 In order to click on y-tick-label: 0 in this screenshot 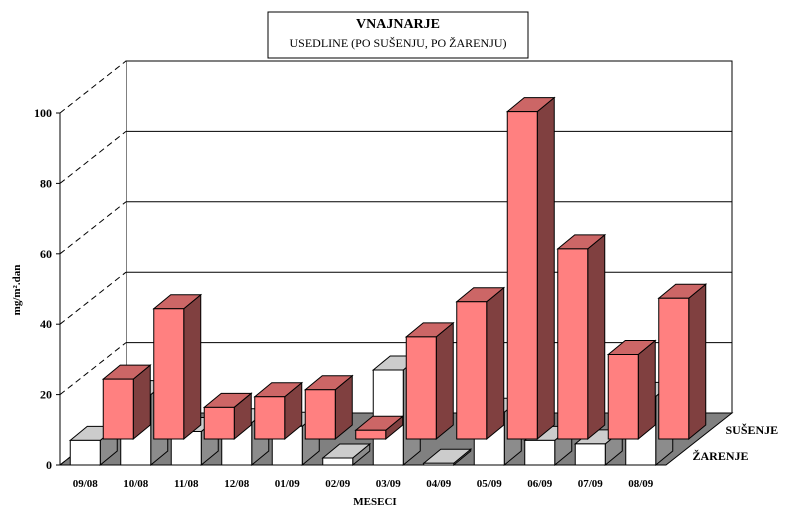, I will do `click(49, 465)`.